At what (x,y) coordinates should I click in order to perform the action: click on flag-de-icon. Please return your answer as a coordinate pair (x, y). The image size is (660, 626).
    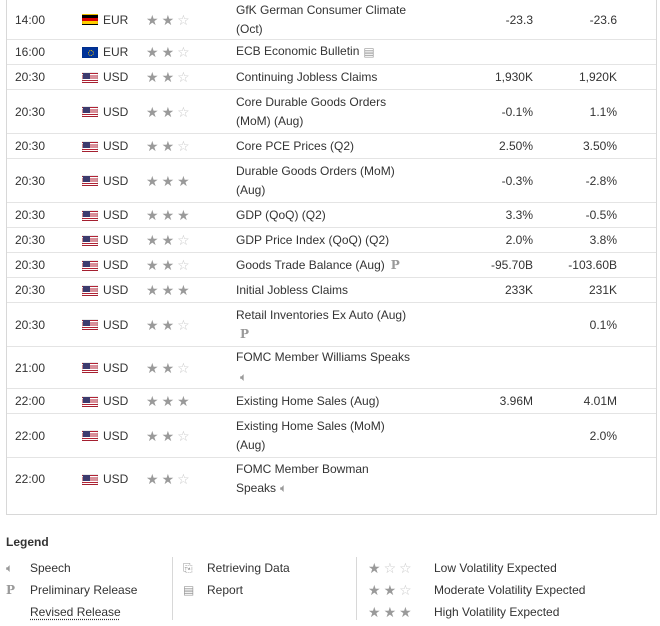
    Looking at the image, I should click on (90, 19).